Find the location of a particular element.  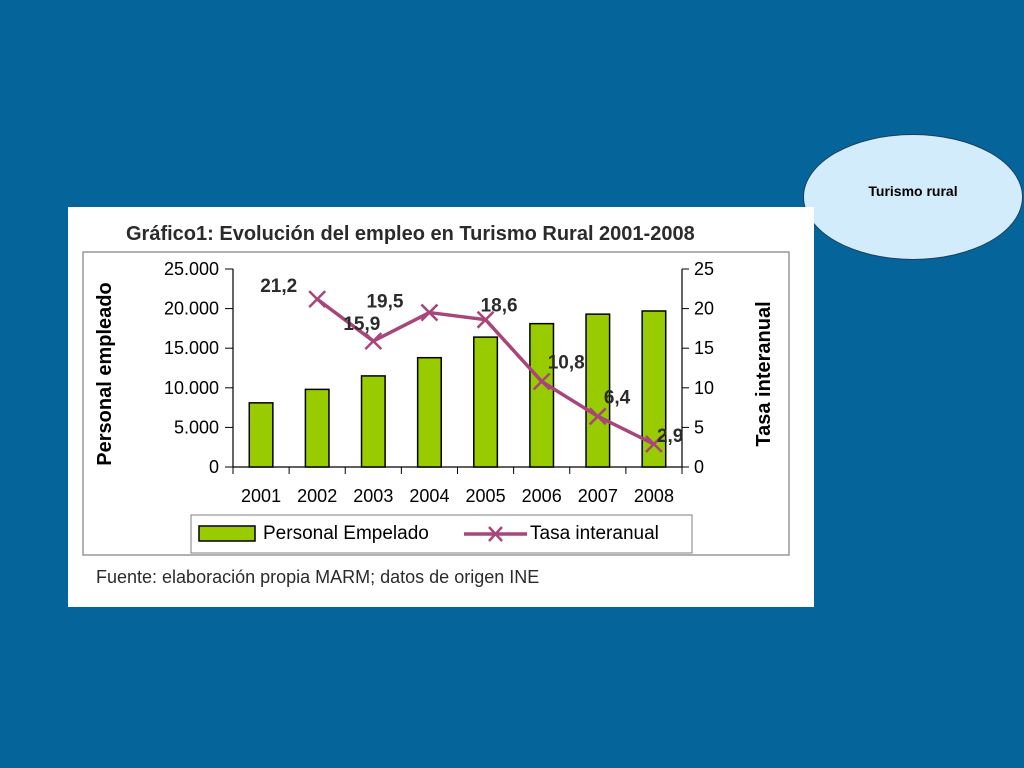

data-label: 21,2 is located at coordinates (278, 286).